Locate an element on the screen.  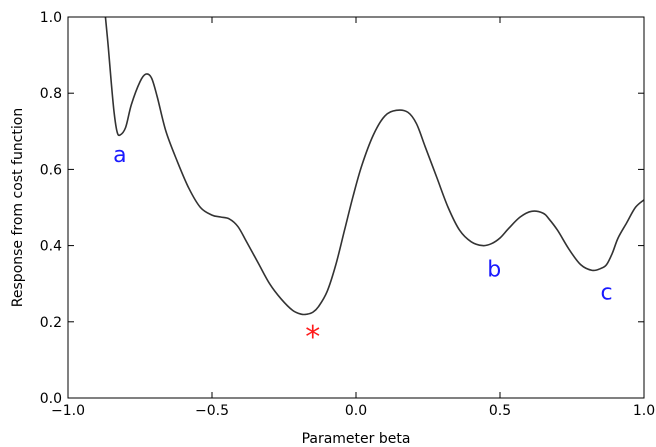
point-label-b: b is located at coordinates (494, 269).